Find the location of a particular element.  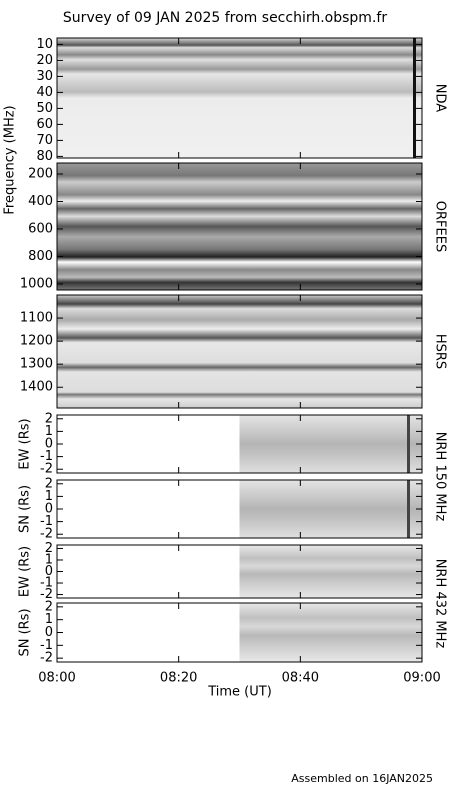

y-tick-label: 1000 is located at coordinates (36, 283).